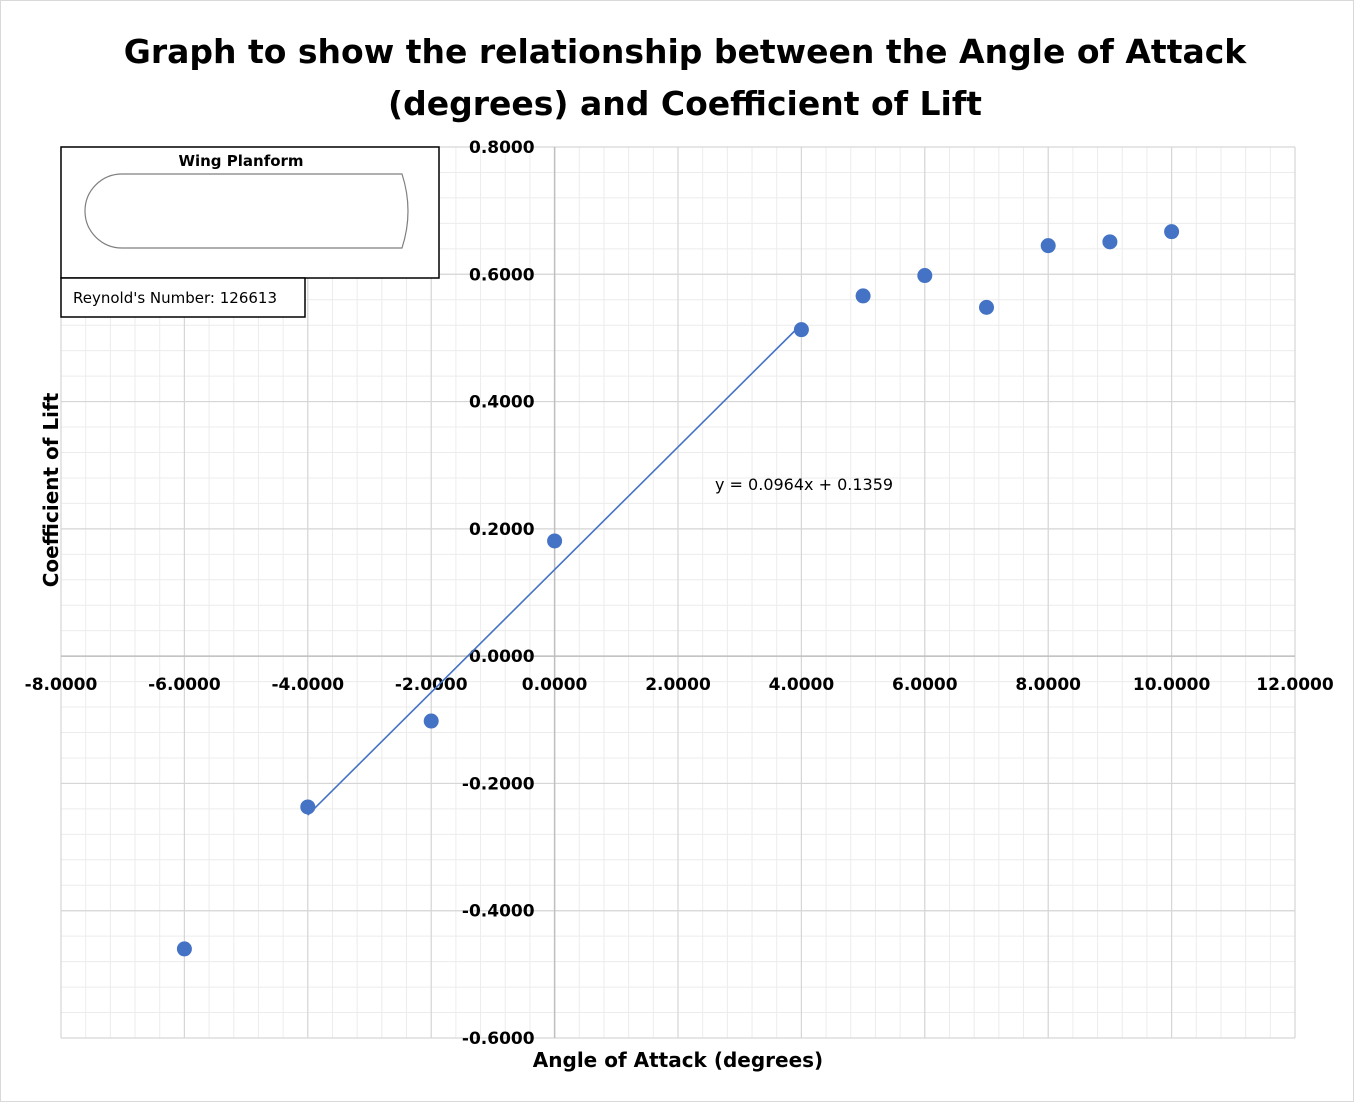 Image resolution: width=1356 pixels, height=1104 pixels. Describe the element at coordinates (498, 1039) in the screenshot. I see `y-tick-label: -0.6000` at that location.